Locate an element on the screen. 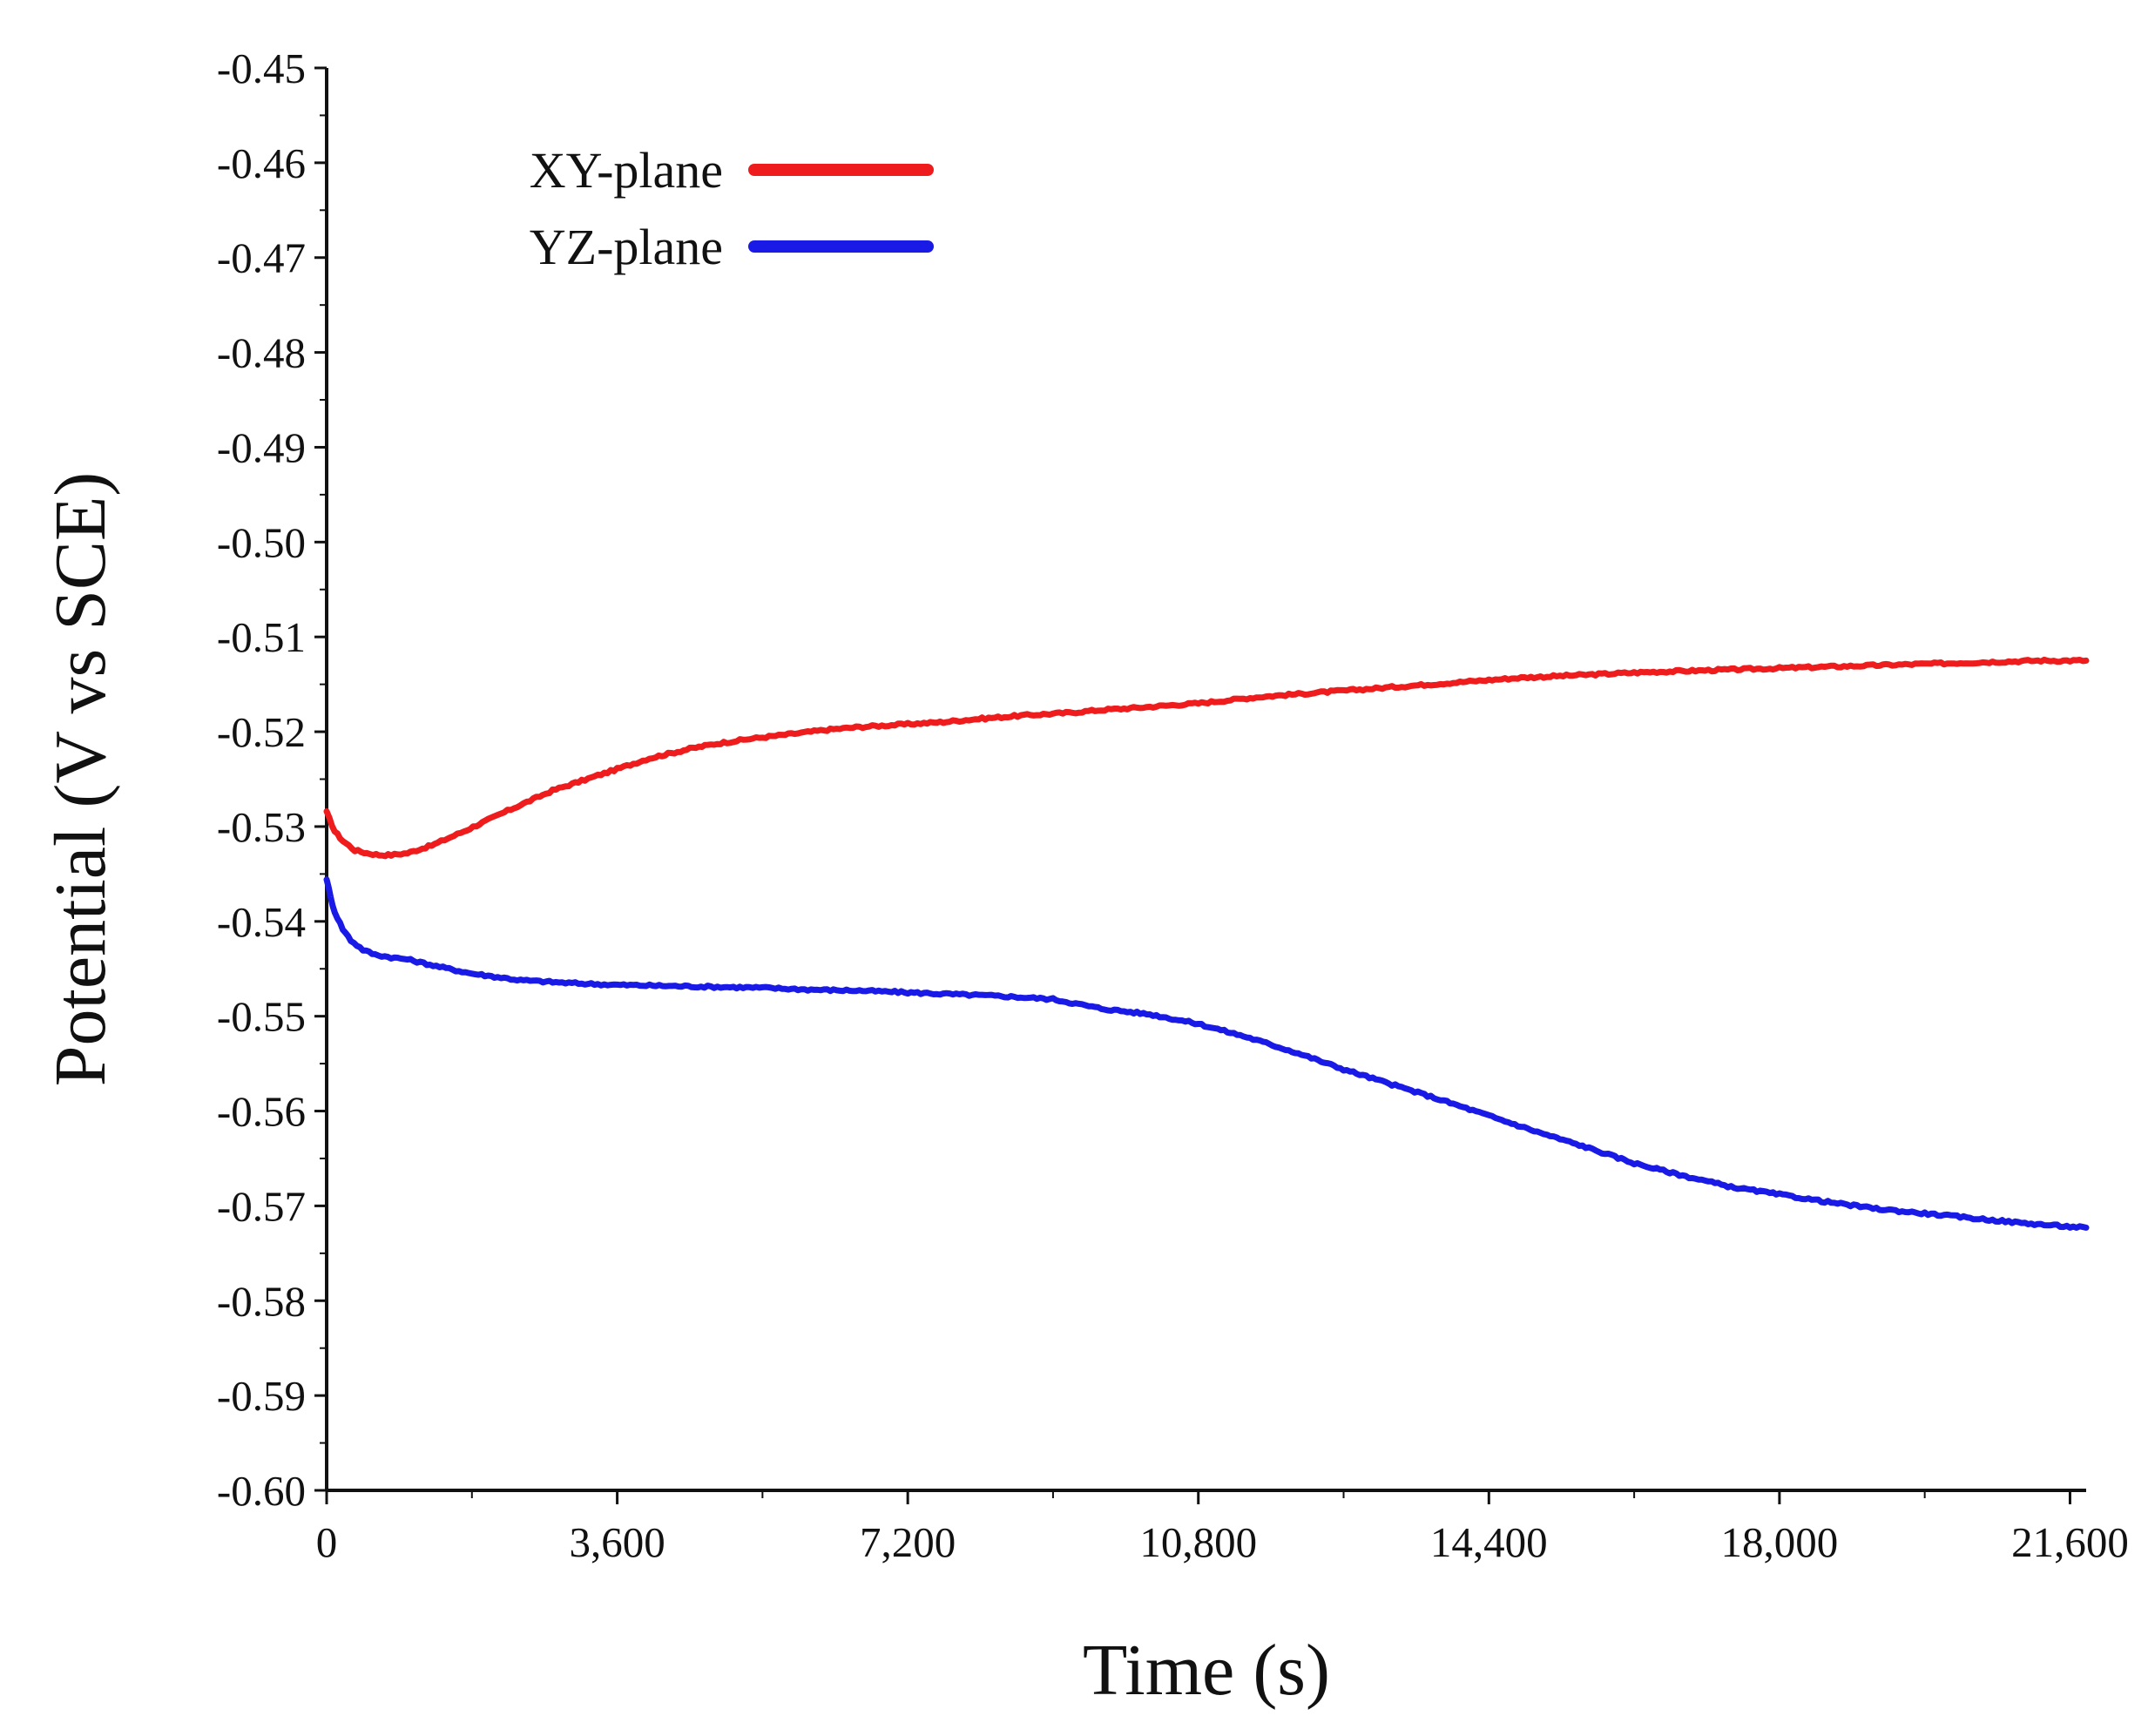  x-tick-label: 18,000 is located at coordinates (1780, 1542).